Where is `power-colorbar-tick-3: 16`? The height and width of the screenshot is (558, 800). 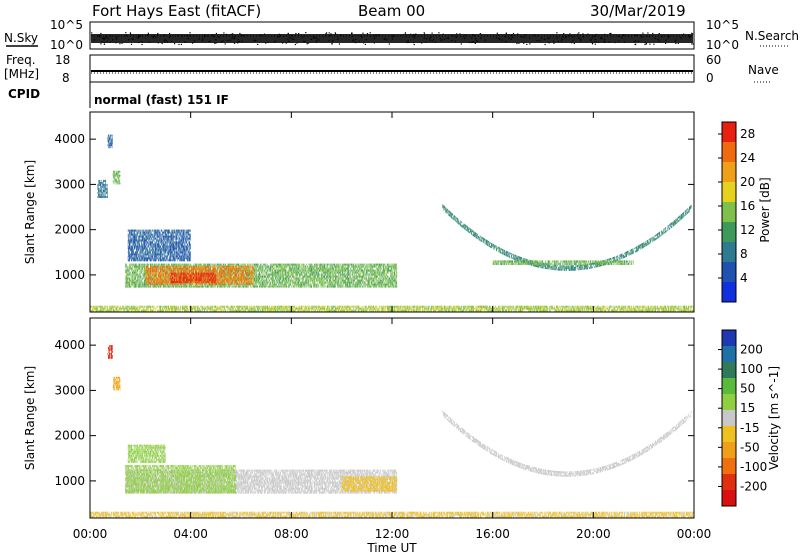
power-colorbar-tick-3: 16 is located at coordinates (747, 206).